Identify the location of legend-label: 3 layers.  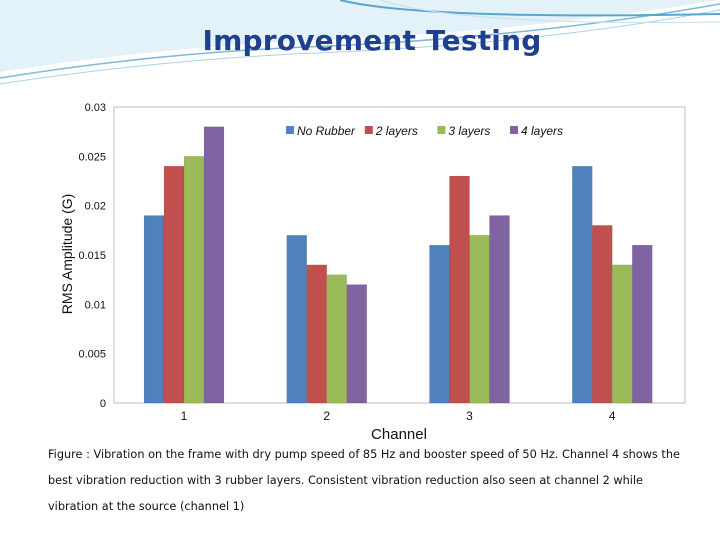
(469, 131).